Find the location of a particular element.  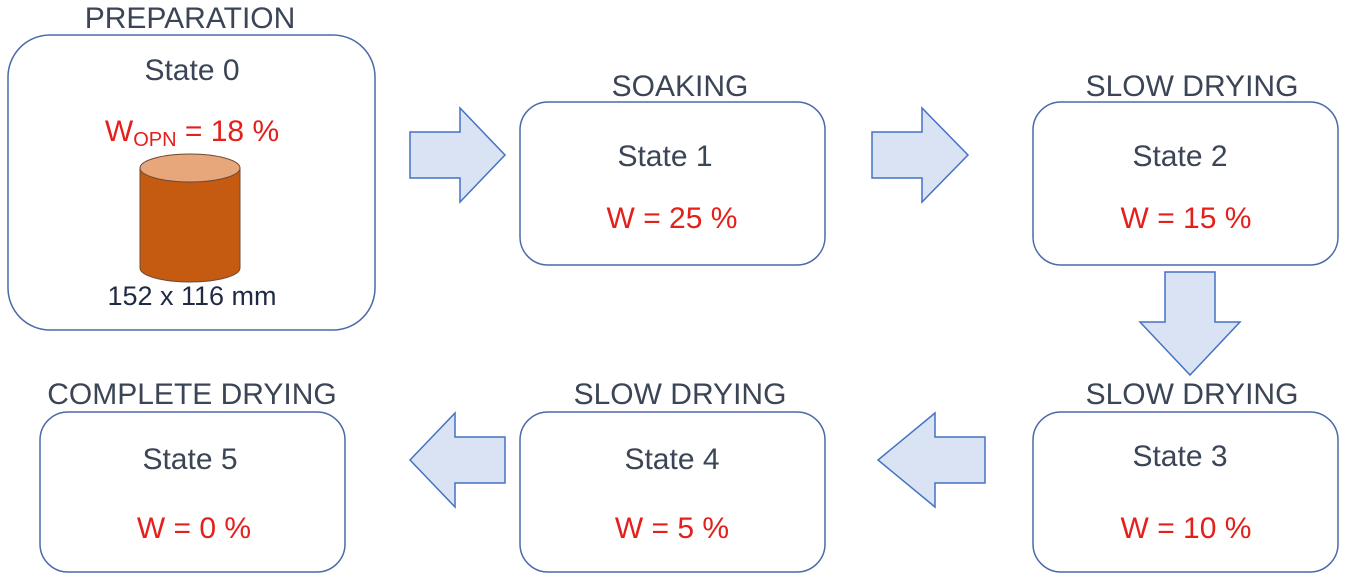

size-label: 152 x 116 mm is located at coordinates (191, 296).